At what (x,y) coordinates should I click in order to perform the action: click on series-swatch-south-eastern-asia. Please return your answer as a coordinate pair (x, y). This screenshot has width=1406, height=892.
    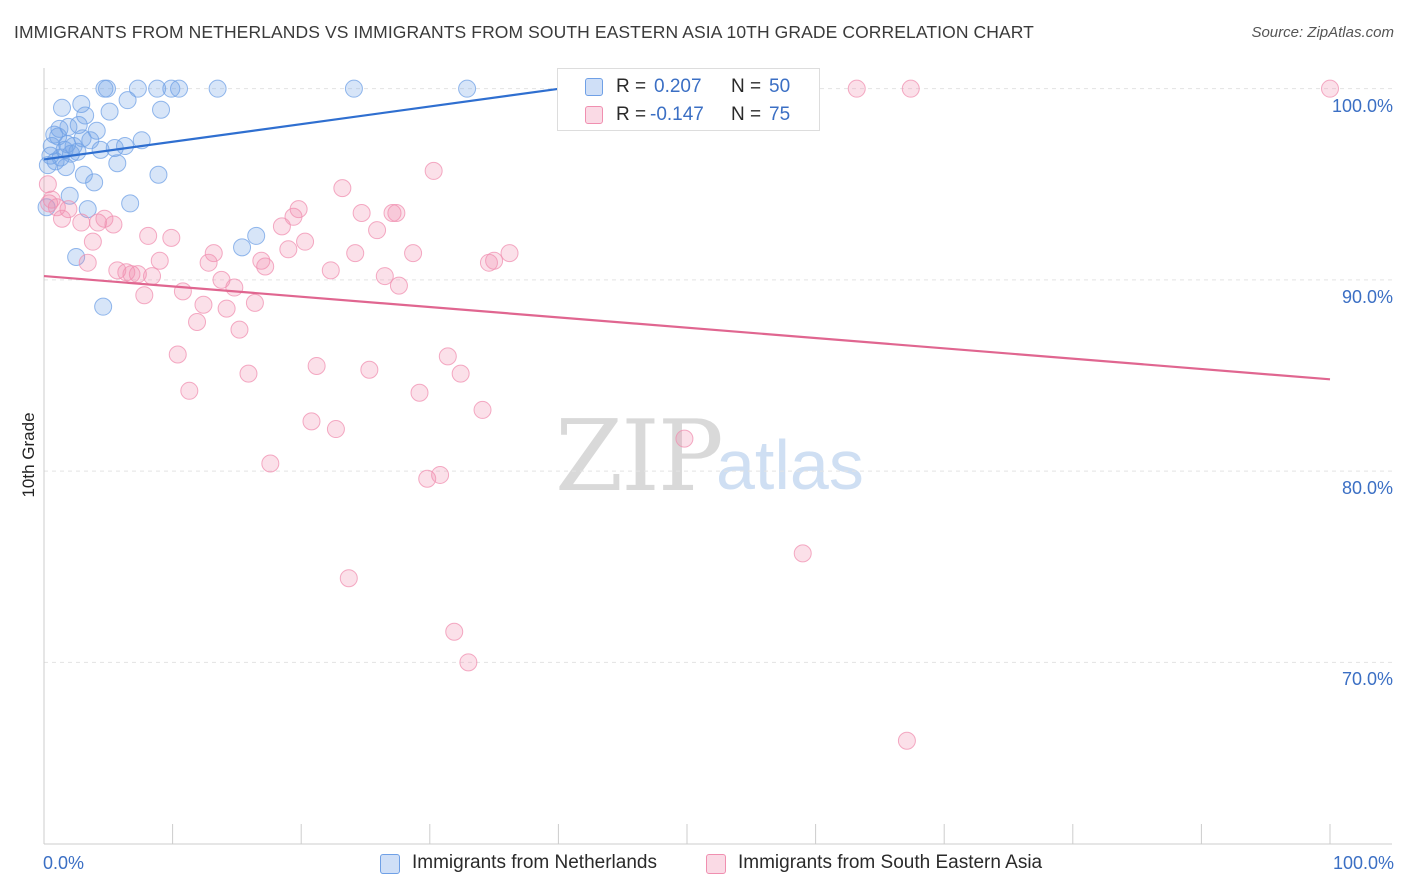
    Looking at the image, I should click on (716, 864).